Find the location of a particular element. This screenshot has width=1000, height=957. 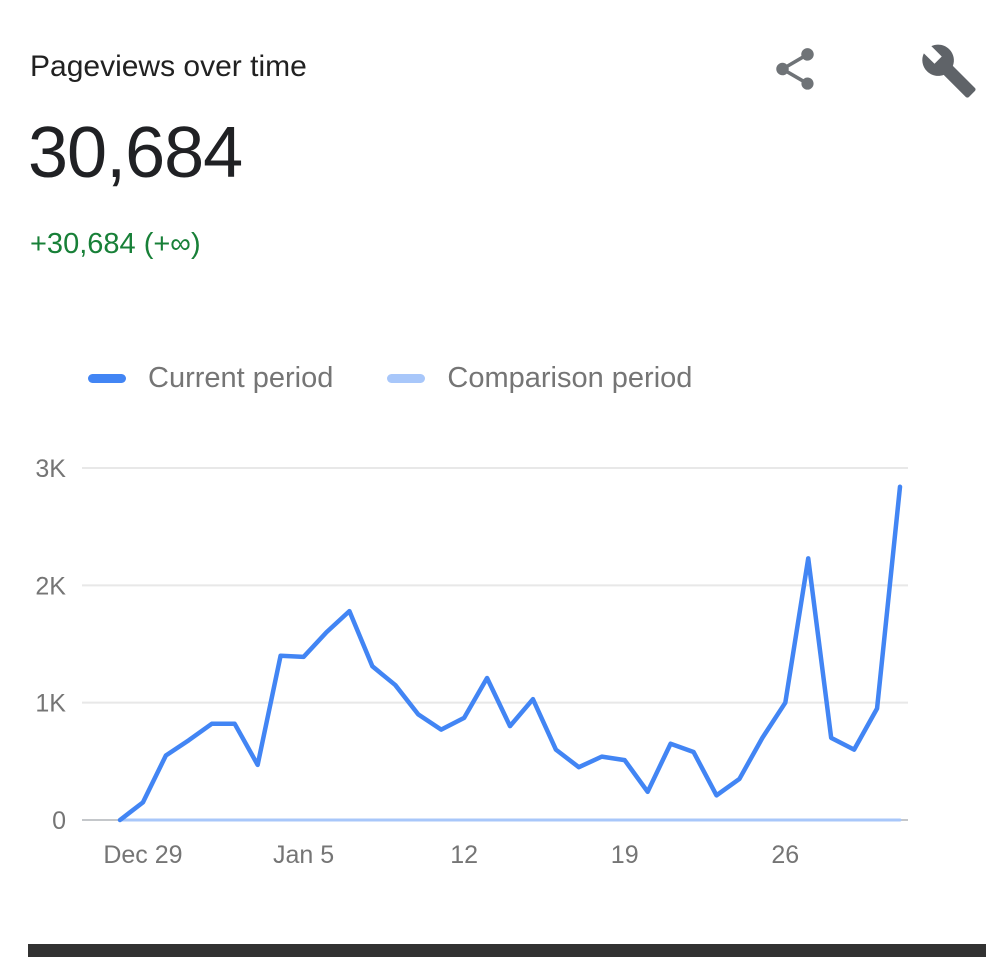

card-title: Pageviews over time is located at coordinates (168, 66).